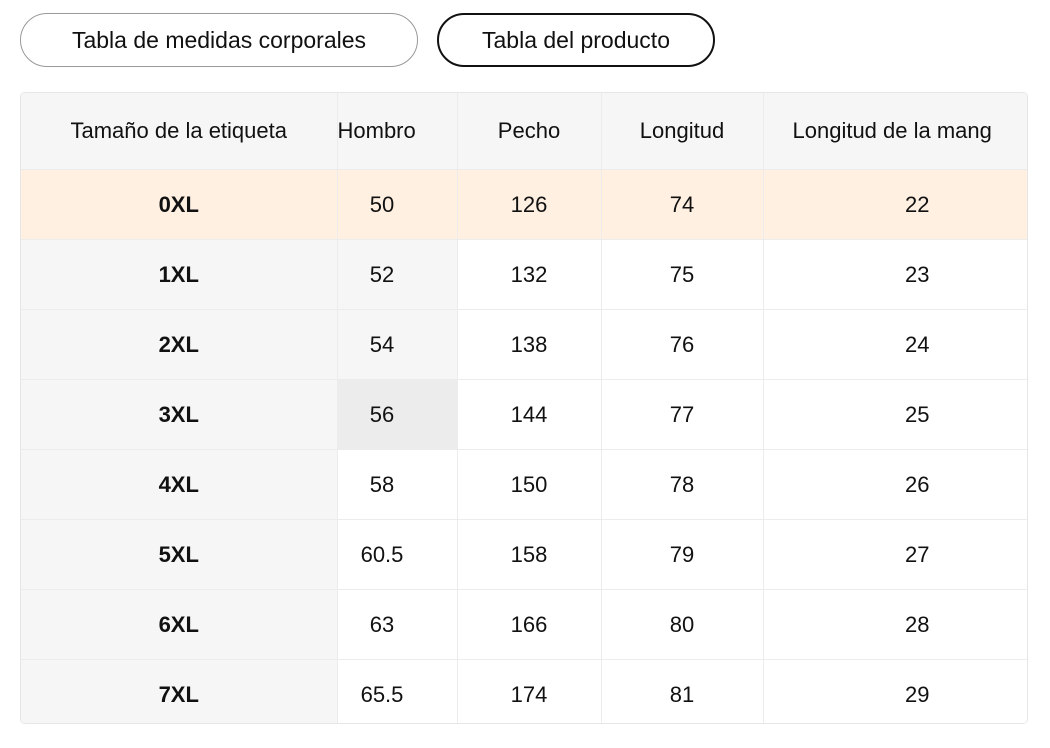 The image size is (1050, 748). Describe the element at coordinates (179, 624) in the screenshot. I see `size-label-cell: 6XL` at that location.